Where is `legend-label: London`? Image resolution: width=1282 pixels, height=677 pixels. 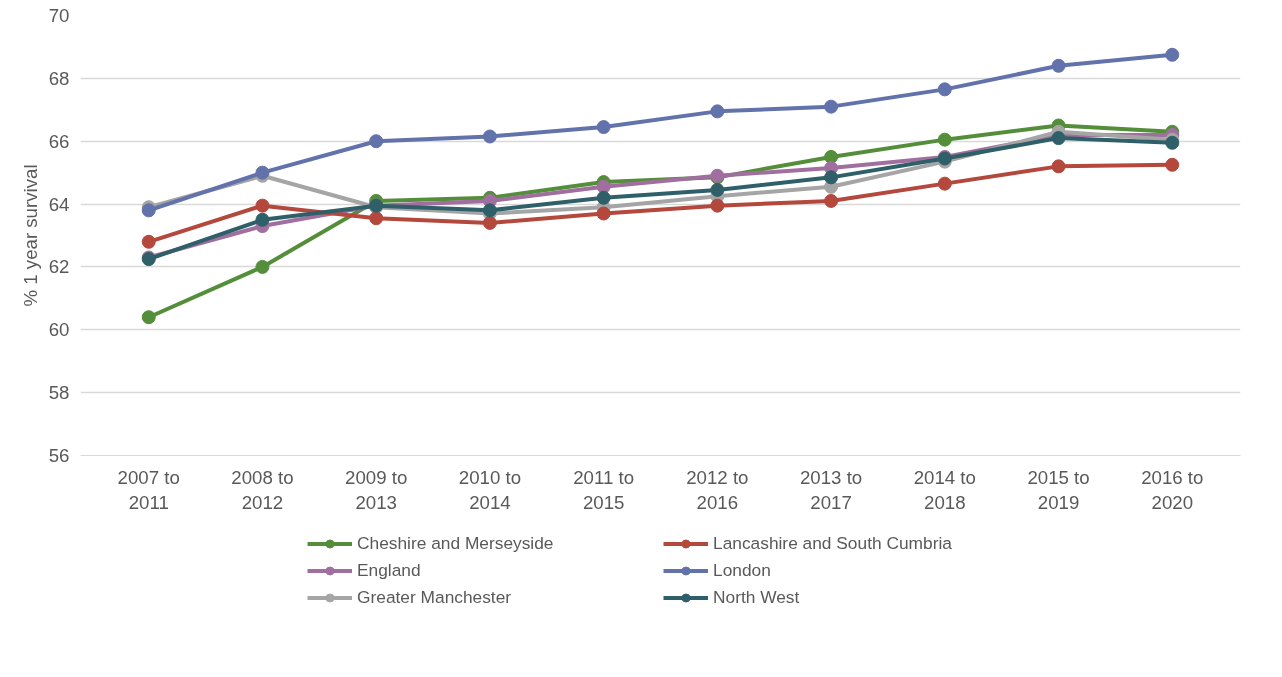 legend-label: London is located at coordinates (742, 570).